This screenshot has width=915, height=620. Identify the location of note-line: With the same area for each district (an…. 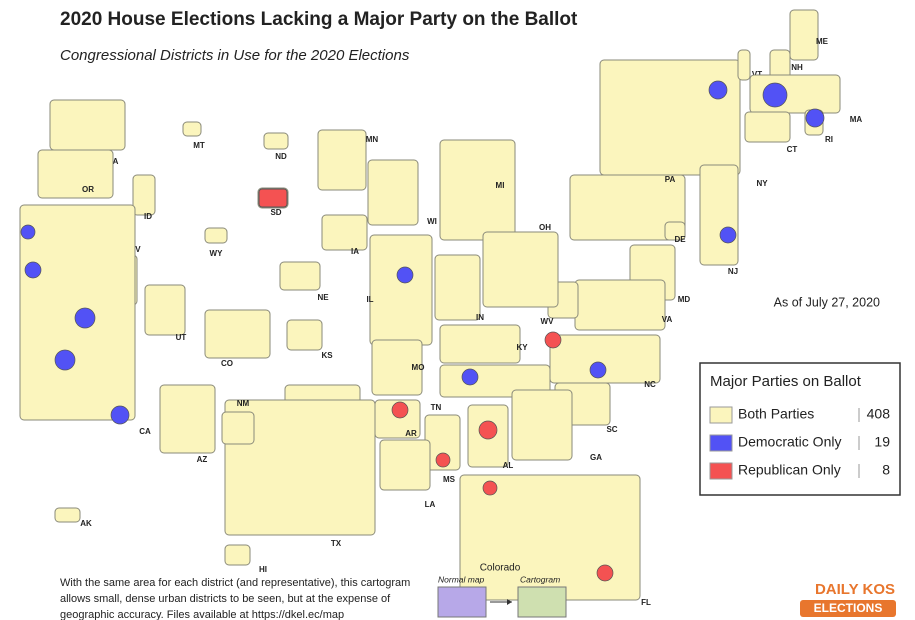
(235, 583).